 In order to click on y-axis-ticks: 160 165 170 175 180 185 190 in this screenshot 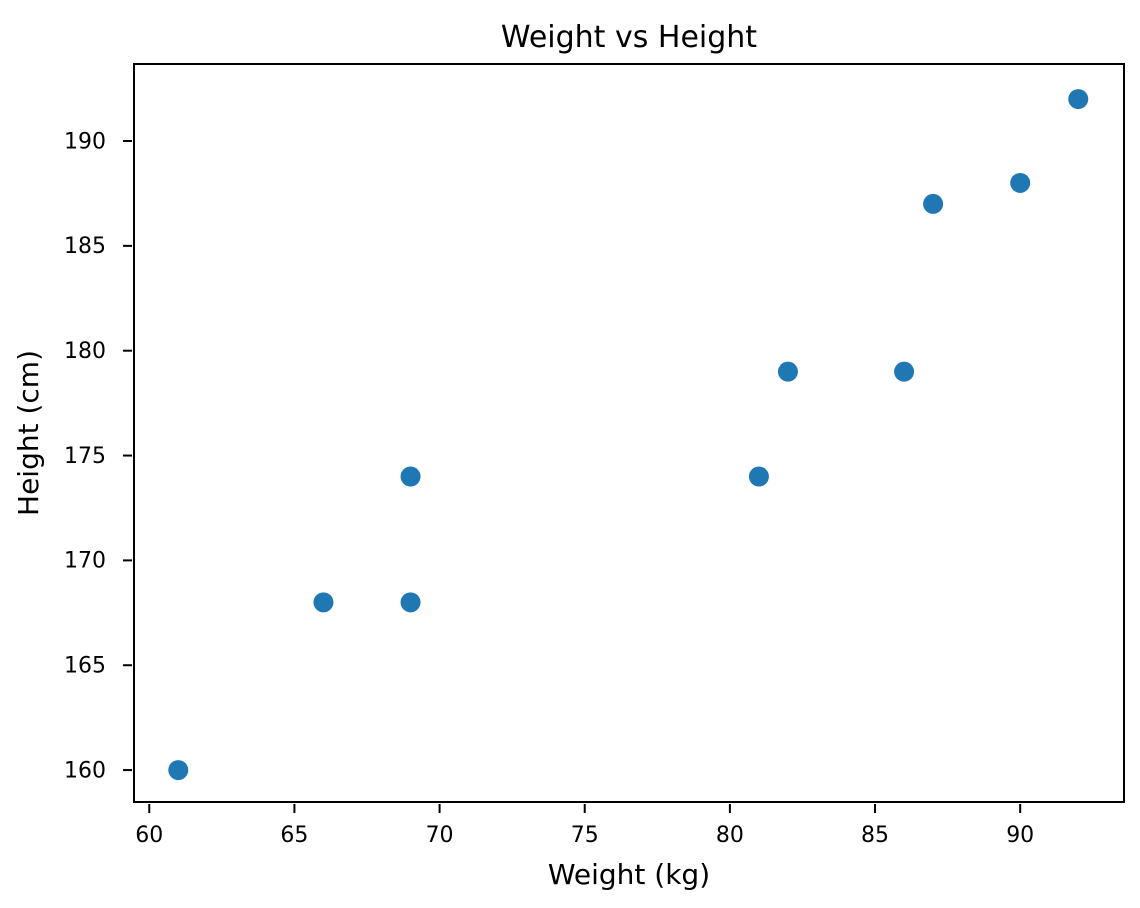, I will do `click(98, 456)`.